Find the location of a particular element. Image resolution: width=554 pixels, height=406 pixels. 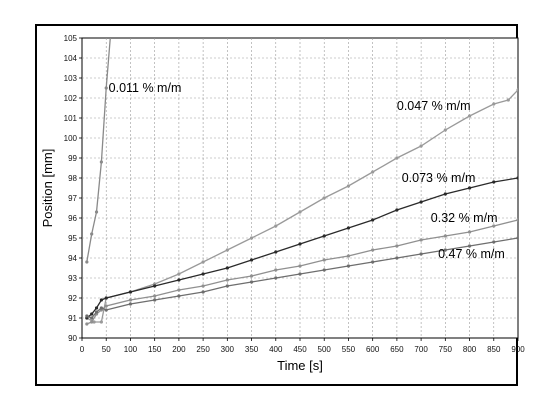

series-label: 0.32 % m/m is located at coordinates (464, 218).